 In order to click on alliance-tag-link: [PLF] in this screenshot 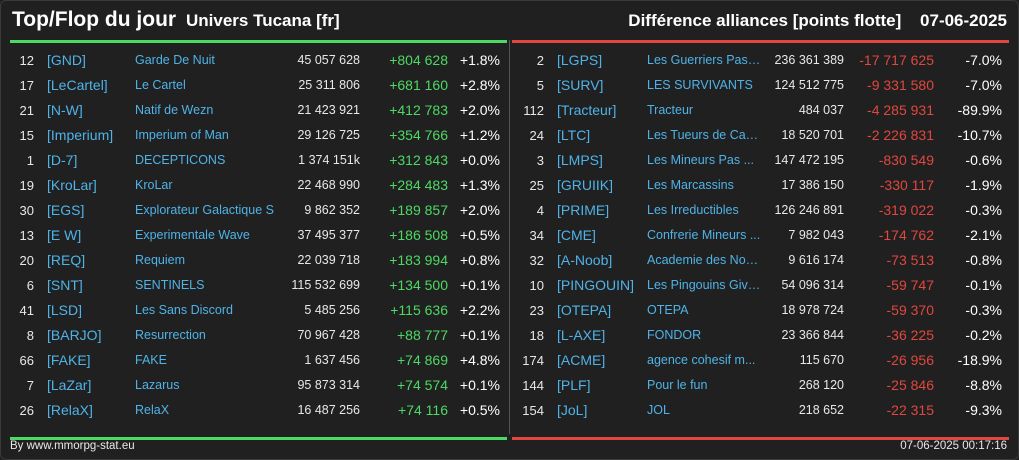, I will do `click(574, 385)`.